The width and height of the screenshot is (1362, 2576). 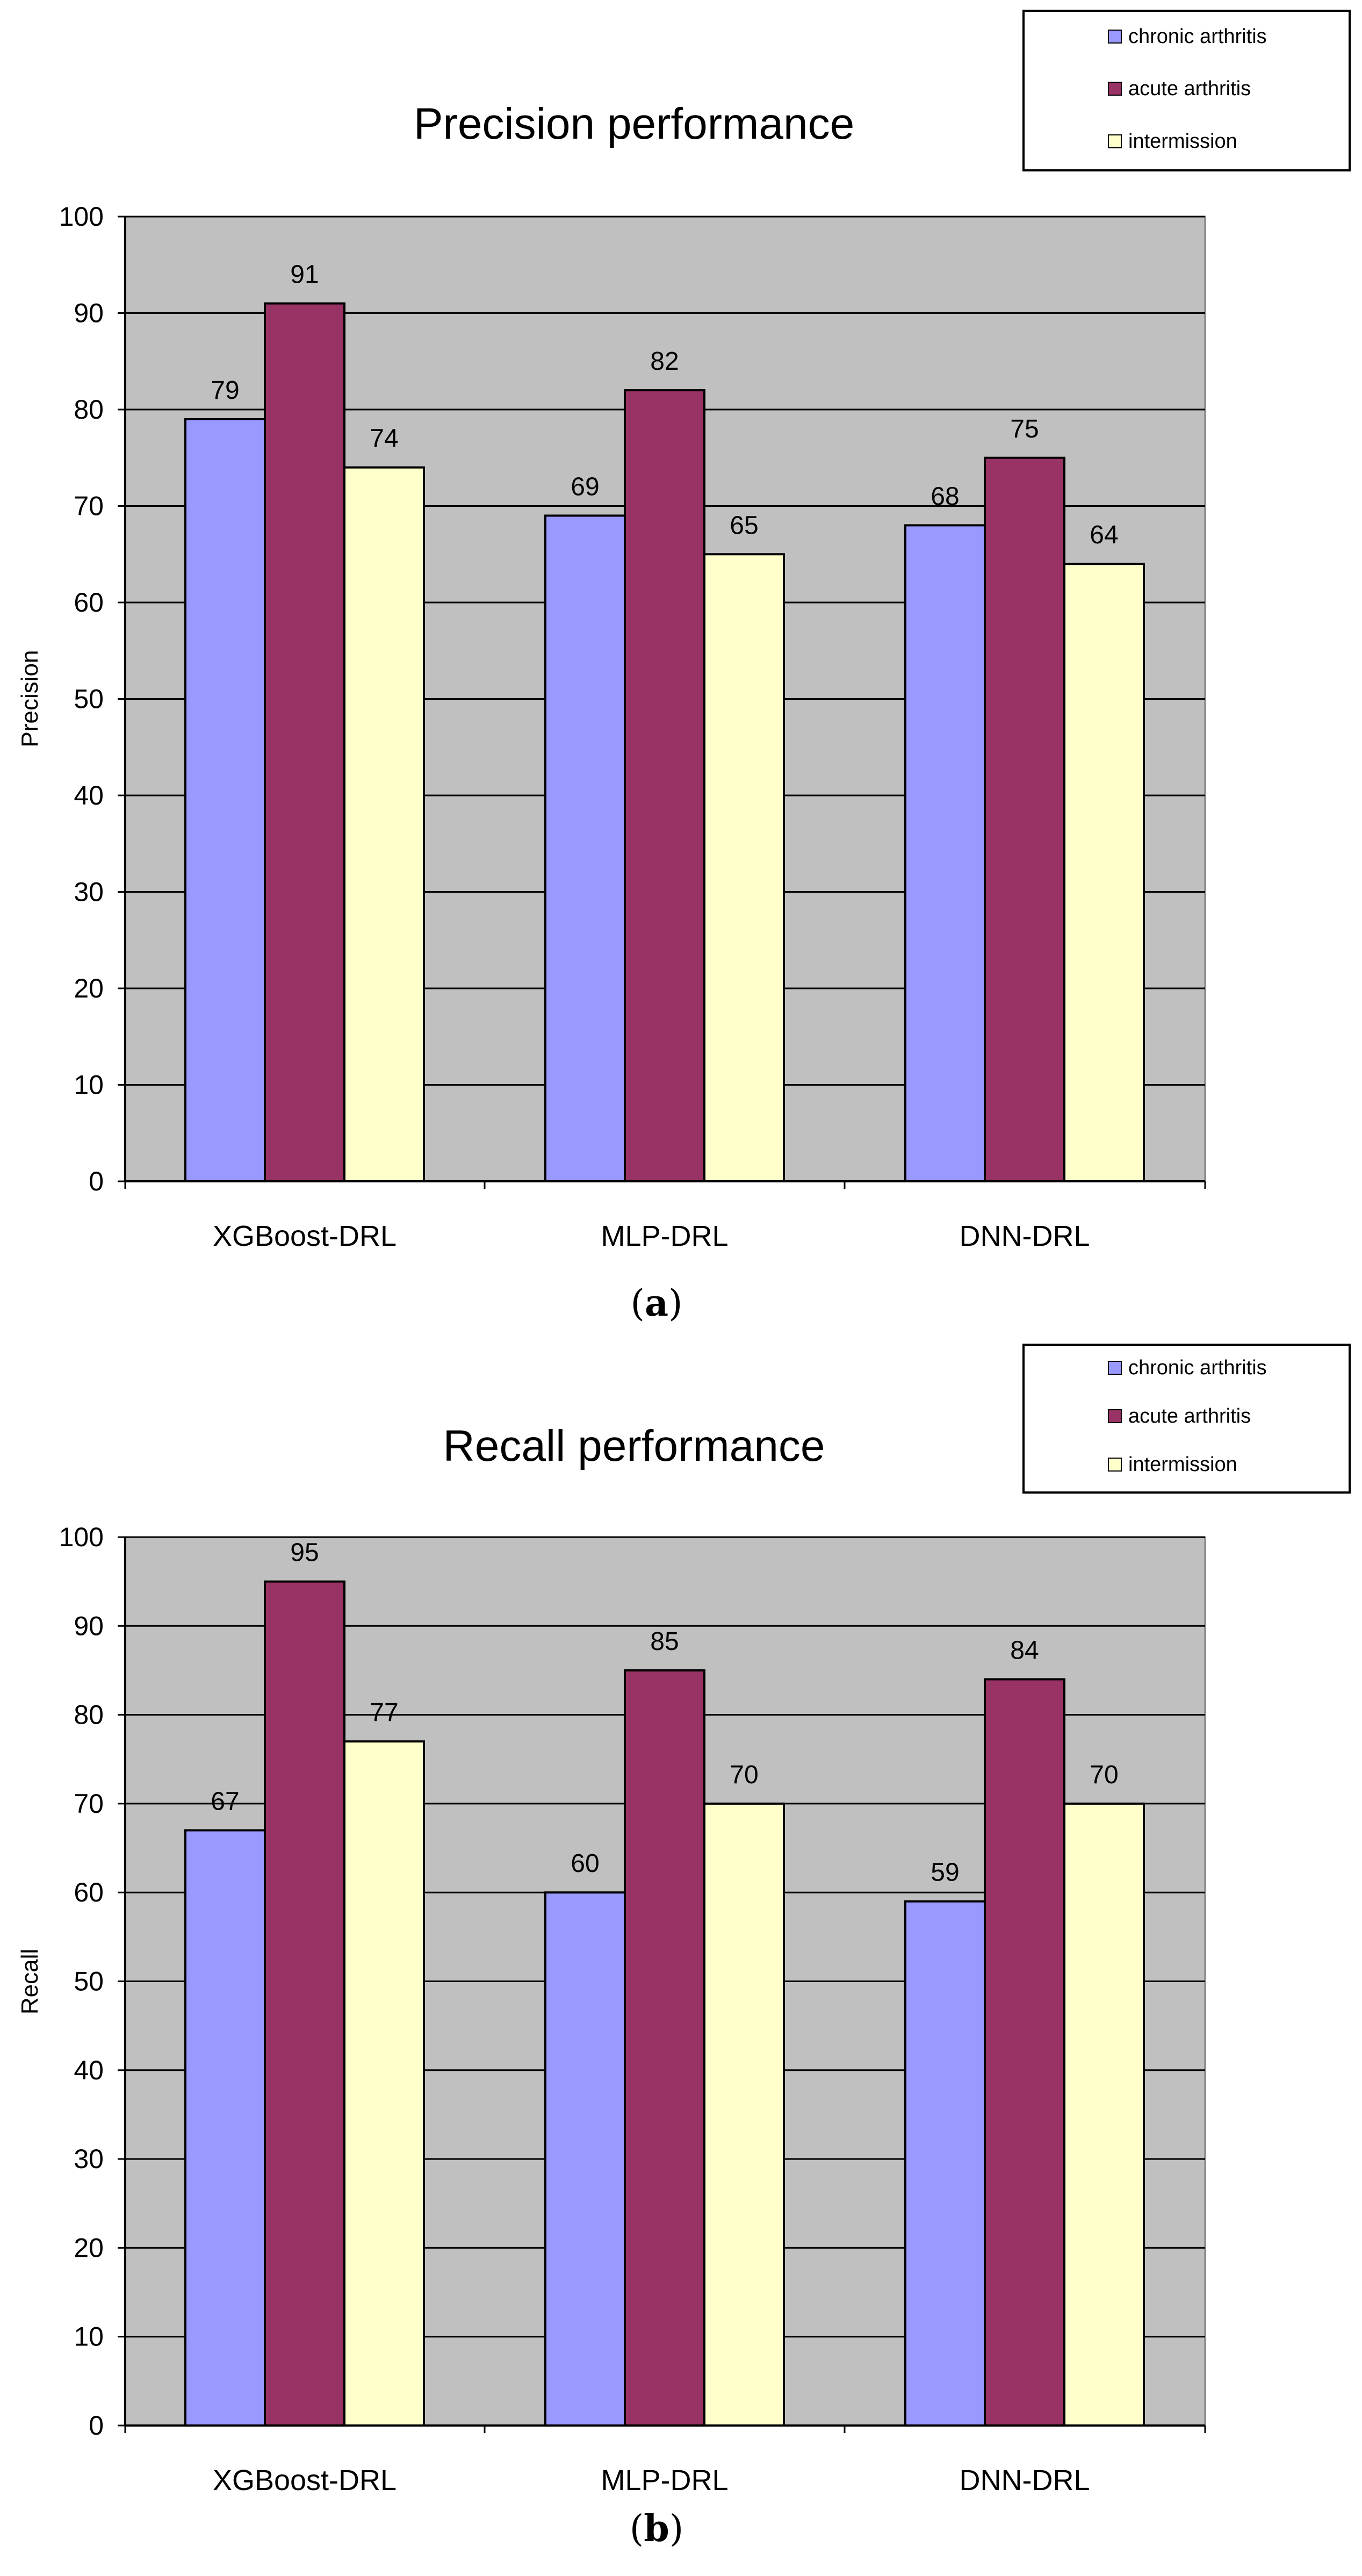 What do you see at coordinates (744, 525) in the screenshot?
I see `data-label: 65` at bounding box center [744, 525].